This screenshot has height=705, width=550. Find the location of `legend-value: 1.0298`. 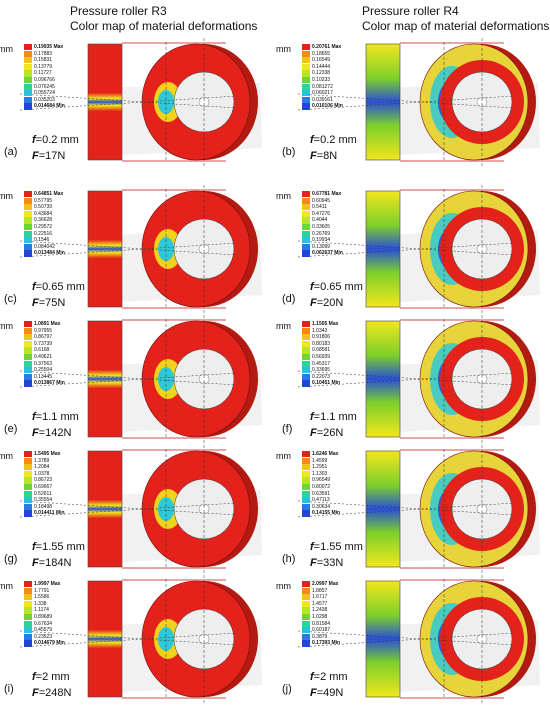

legend-value: 1.0298 is located at coordinates (320, 617).